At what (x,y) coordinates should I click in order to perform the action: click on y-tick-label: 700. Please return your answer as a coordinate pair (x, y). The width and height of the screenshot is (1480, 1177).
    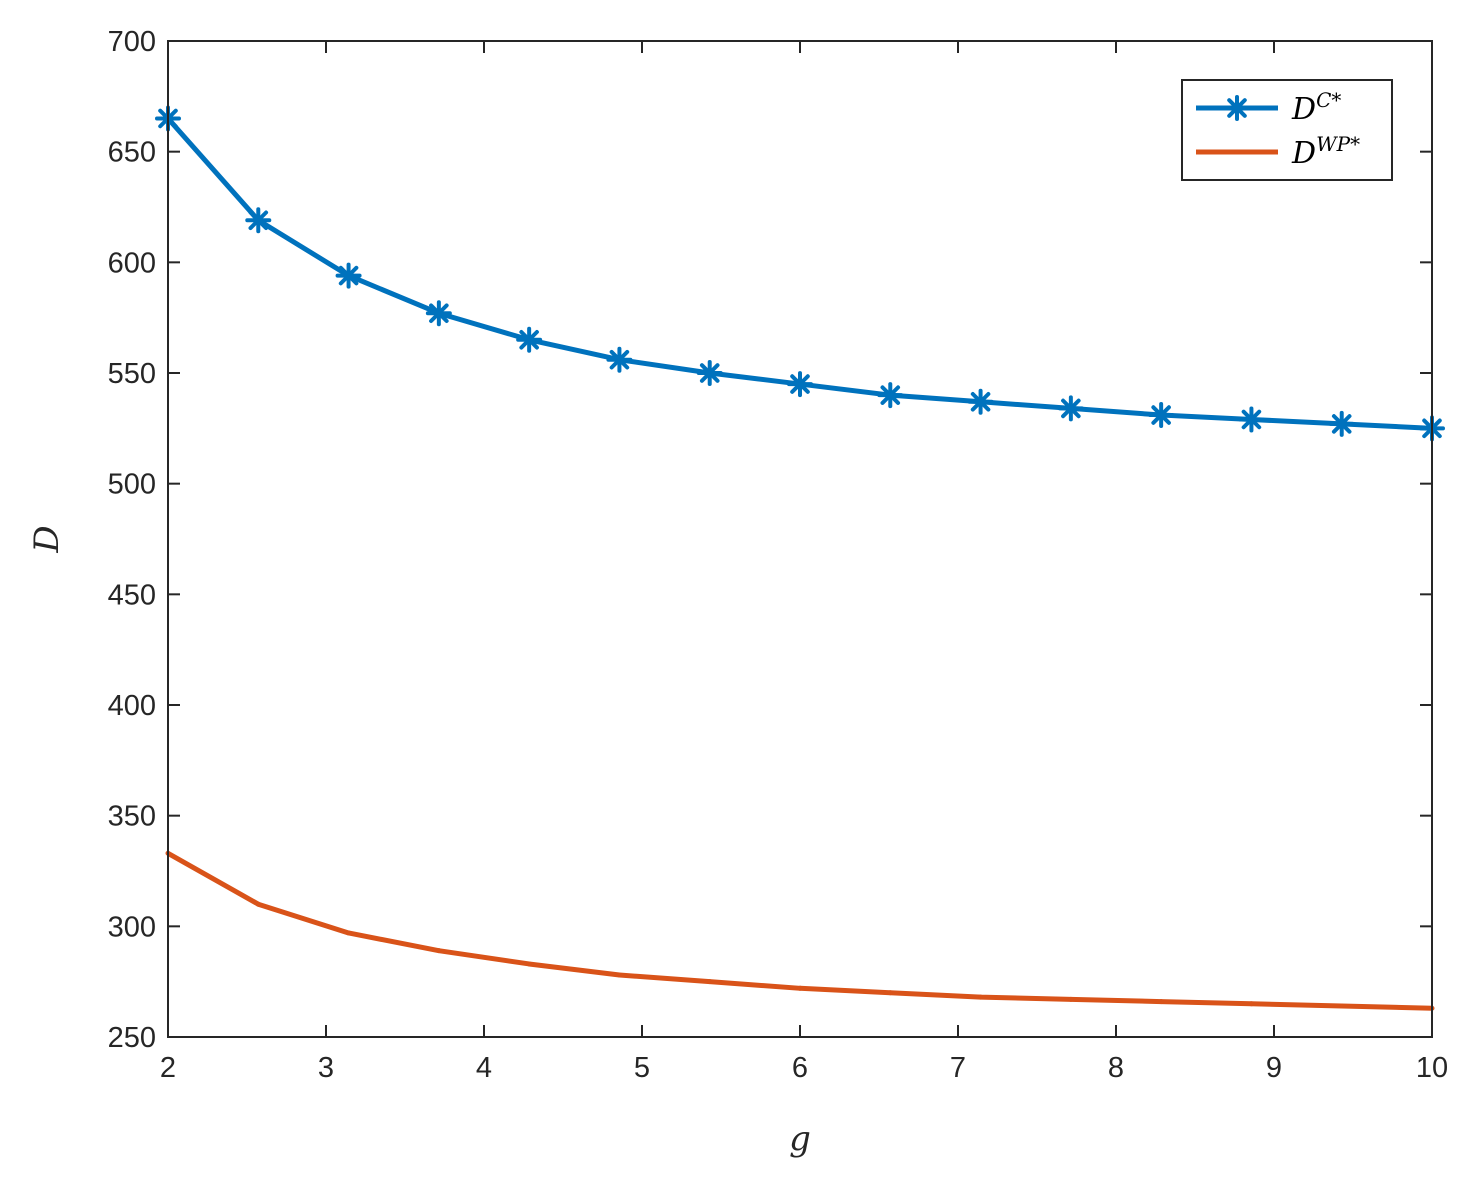
    Looking at the image, I should click on (132, 42).